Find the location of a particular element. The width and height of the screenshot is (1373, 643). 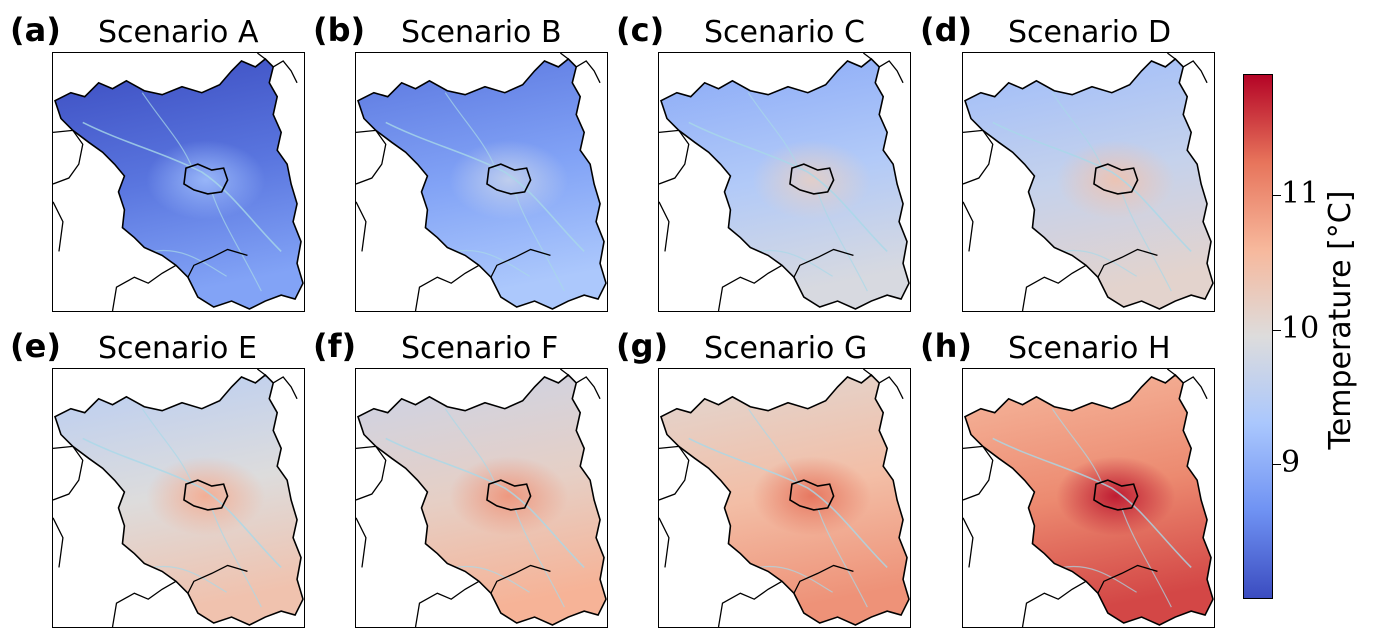

panel-label: (h) is located at coordinates (946, 346).